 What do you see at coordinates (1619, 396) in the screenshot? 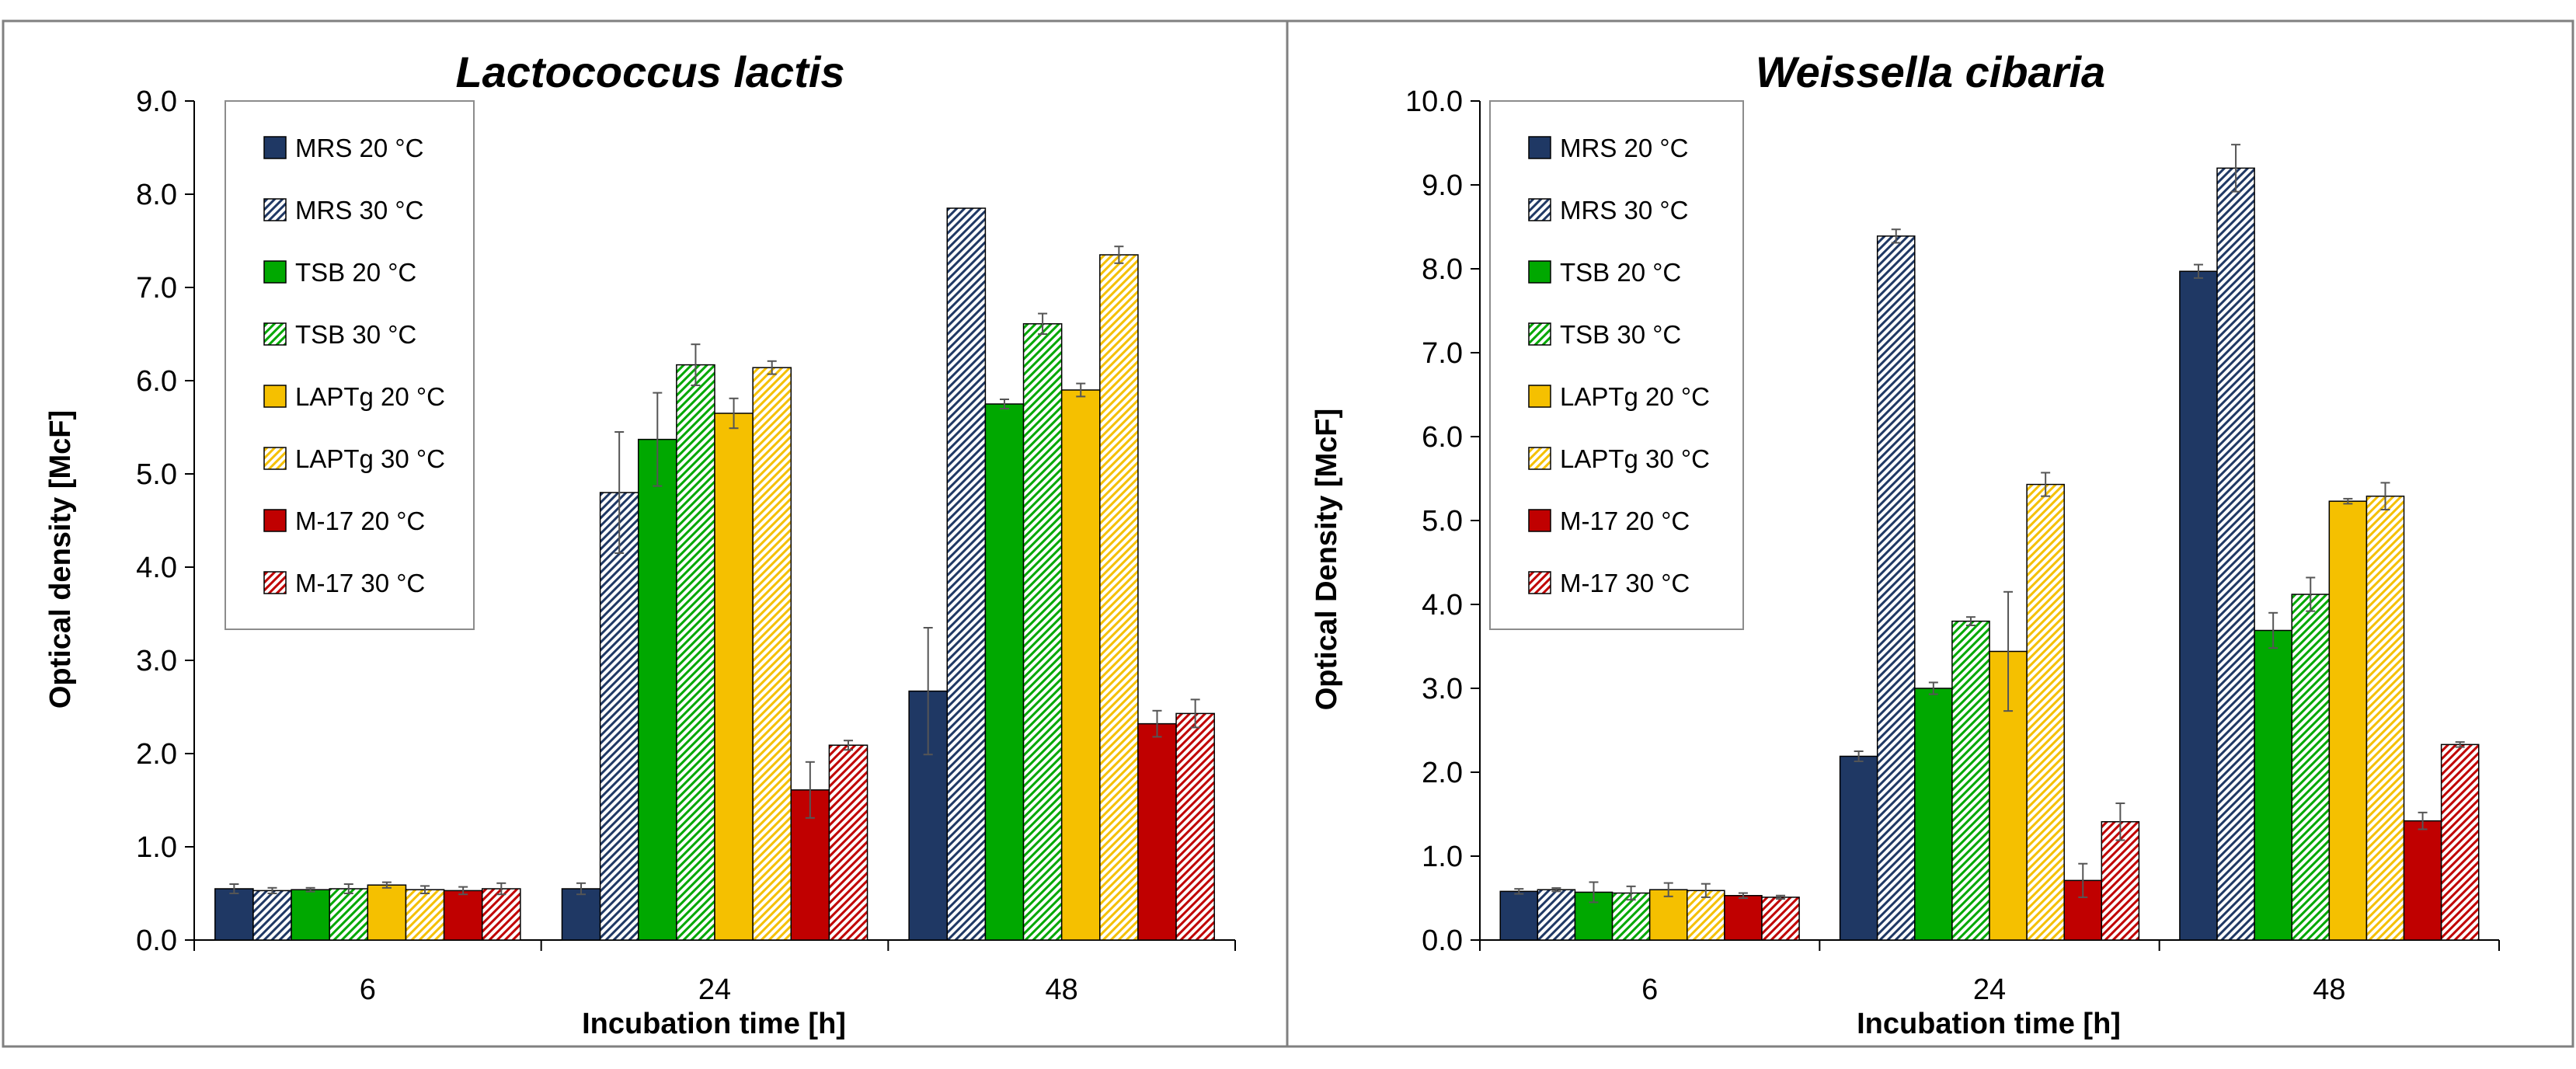
I see `legend-item-laptg-20-c: LAPTg 20 °C` at bounding box center [1619, 396].